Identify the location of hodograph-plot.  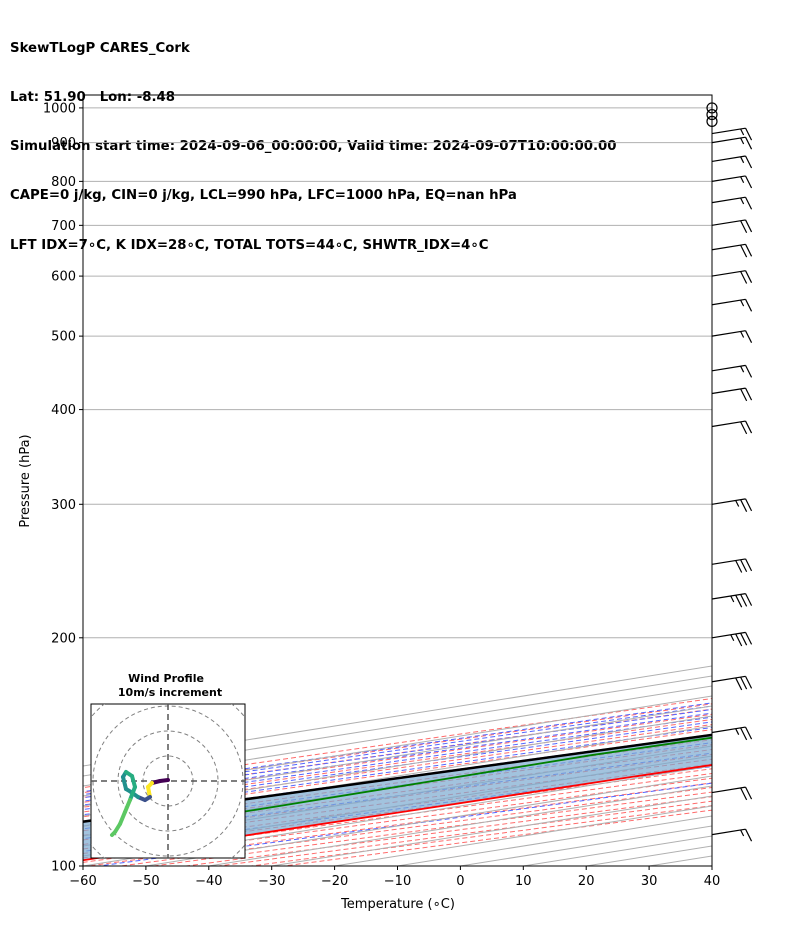
(168, 781).